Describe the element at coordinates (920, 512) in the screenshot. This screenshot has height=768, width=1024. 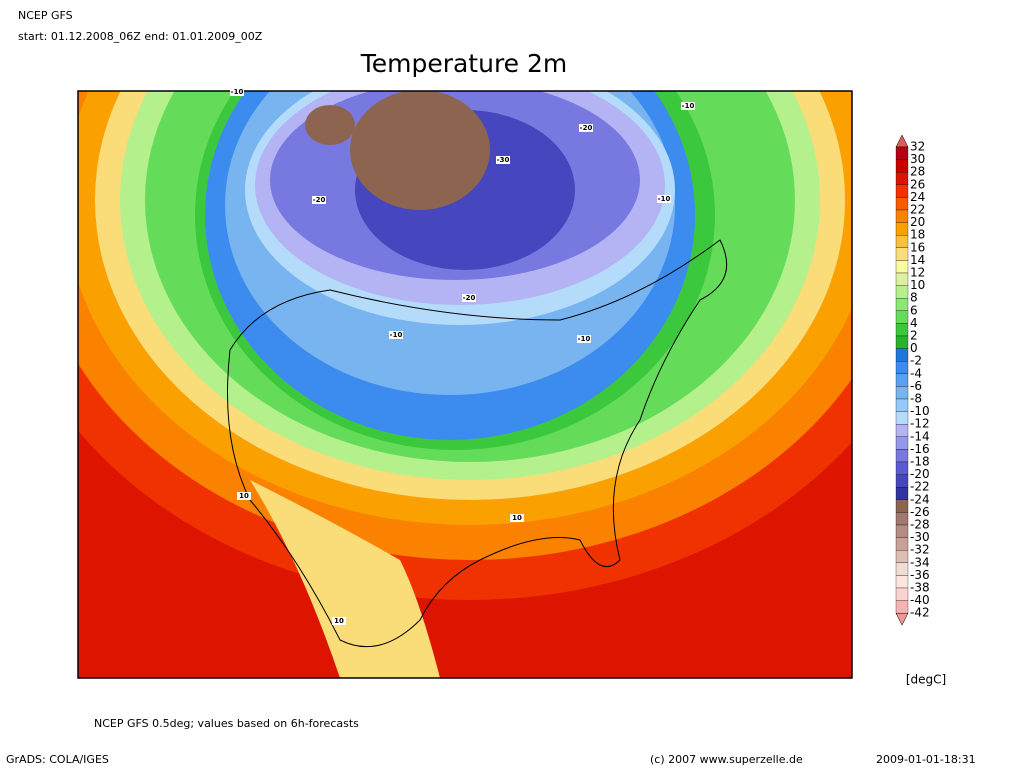
I see `legend-label: -26` at that location.